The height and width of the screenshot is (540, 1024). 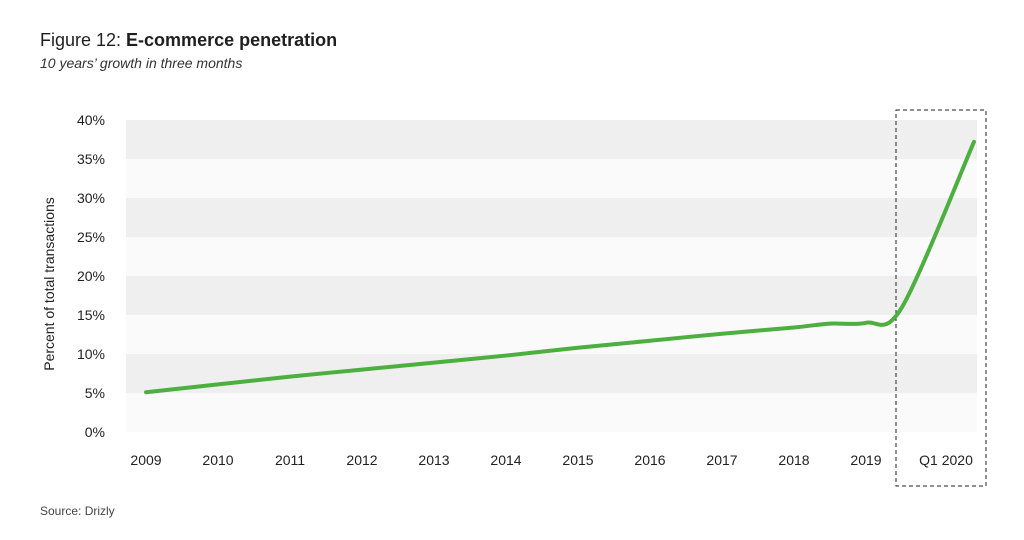 I want to click on y-tick-label: 20%, so click(x=91, y=276).